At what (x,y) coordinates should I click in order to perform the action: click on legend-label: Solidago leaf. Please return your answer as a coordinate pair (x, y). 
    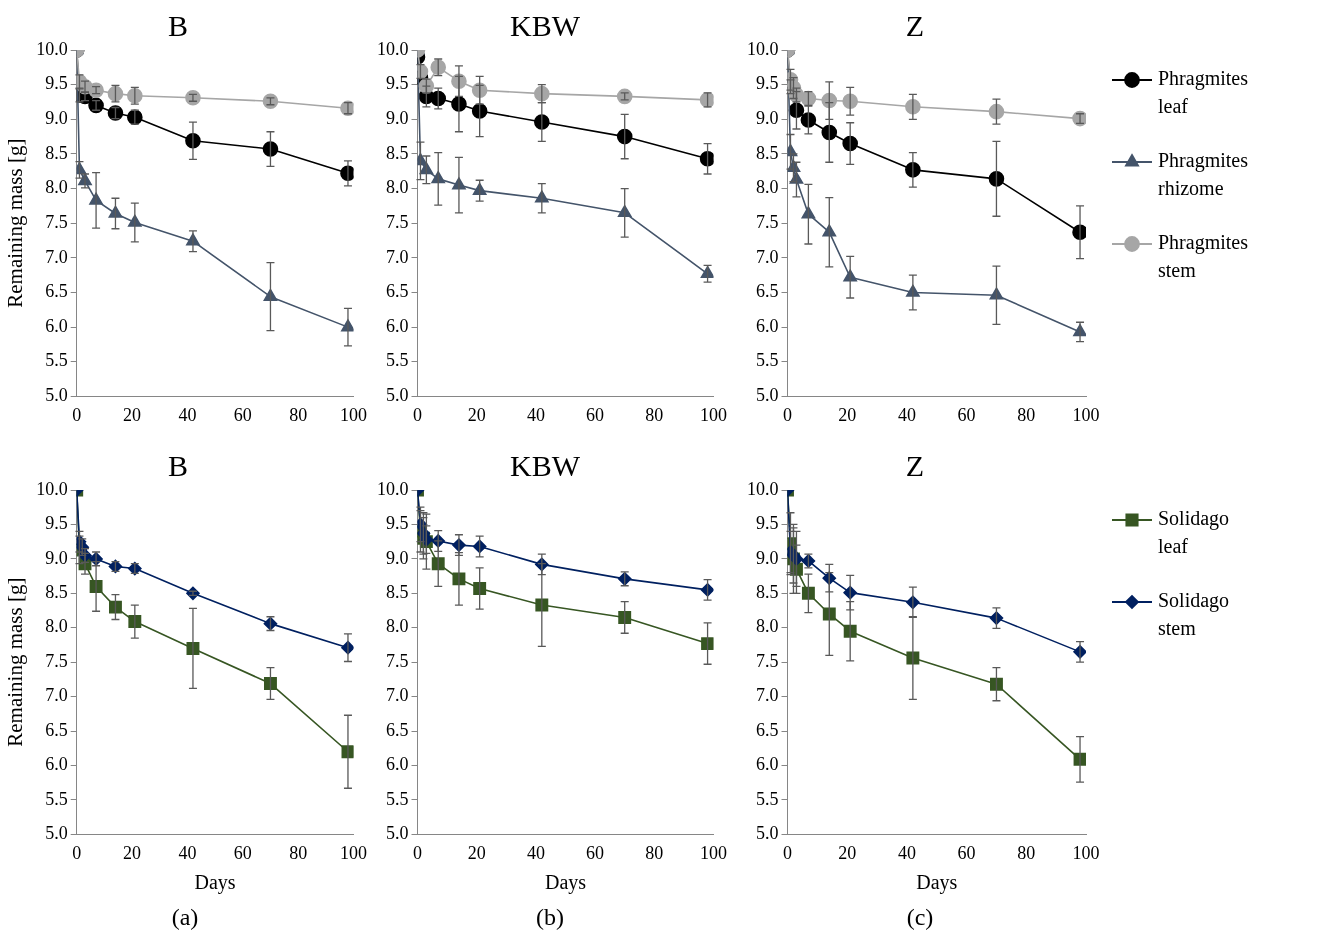
    Looking at the image, I should click on (1194, 532).